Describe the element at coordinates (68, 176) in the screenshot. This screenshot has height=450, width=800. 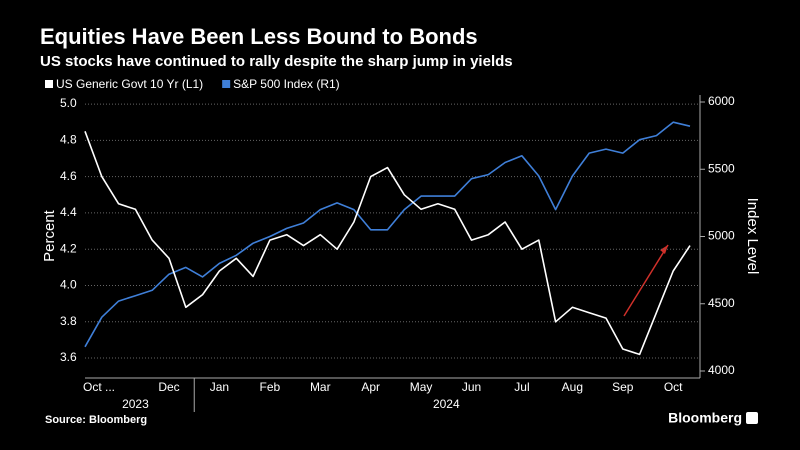
I see `y-tick-label: 4.6` at that location.